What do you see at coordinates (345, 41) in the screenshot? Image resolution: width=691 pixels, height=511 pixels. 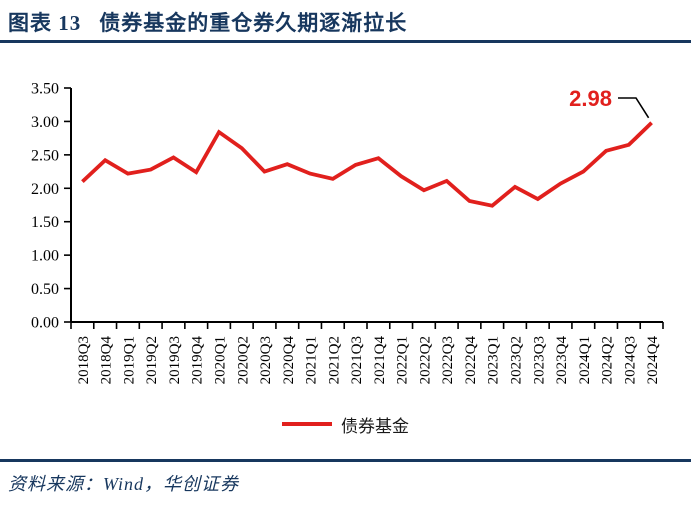 I see `title-divider` at bounding box center [345, 41].